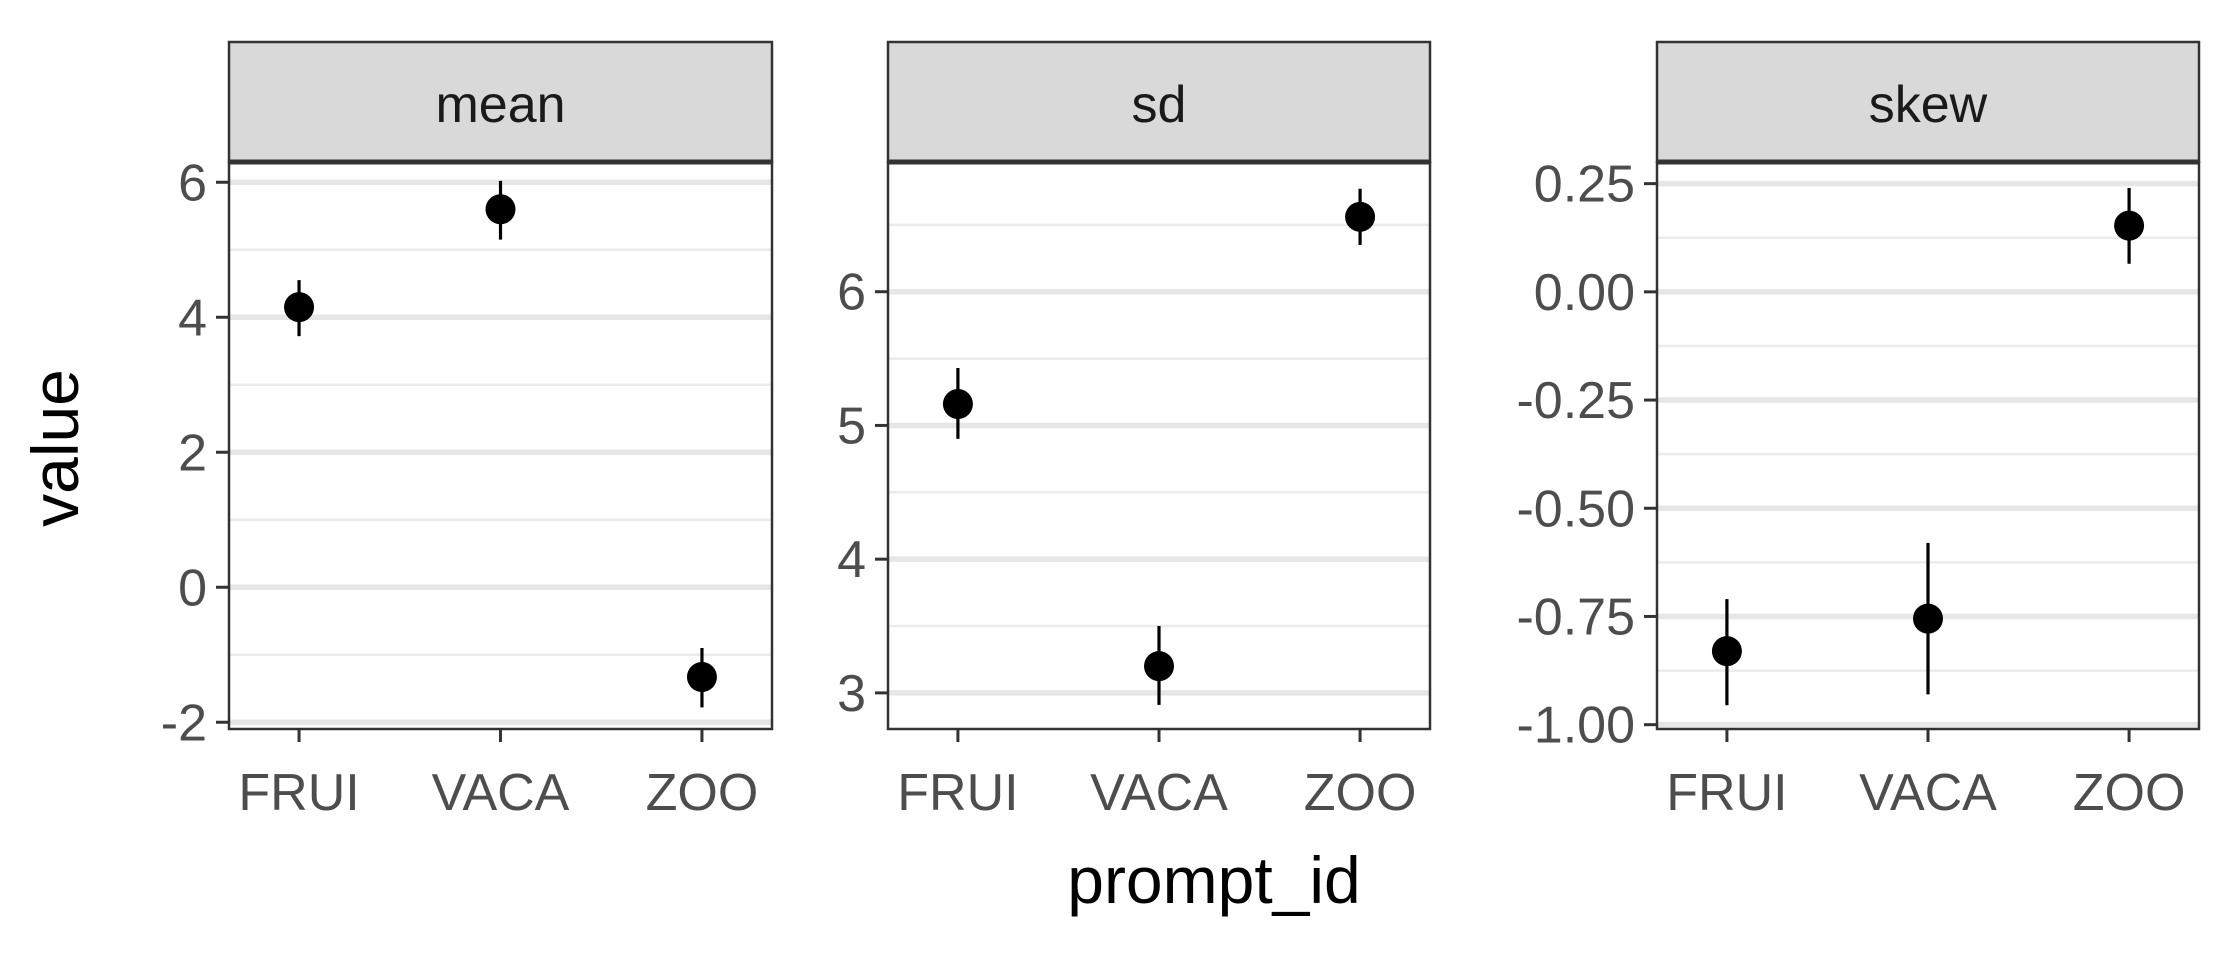 The image size is (2240, 960). What do you see at coordinates (184, 723) in the screenshot?
I see `y-tick-label: -2` at bounding box center [184, 723].